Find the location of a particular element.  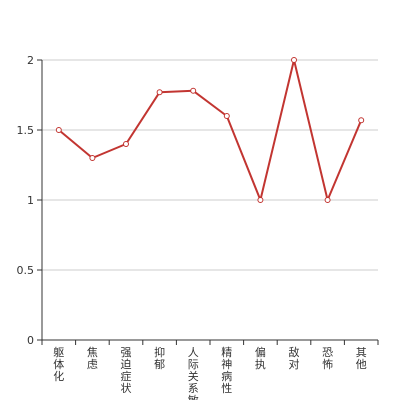

x-tick-label: 人际关系敏感 is located at coordinates (193, 373).